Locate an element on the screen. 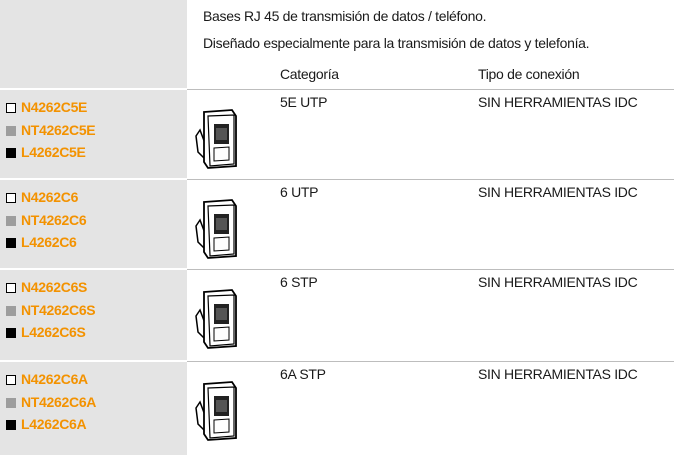 This screenshot has width=674, height=455. product-code: NT4262C6A is located at coordinates (59, 401).